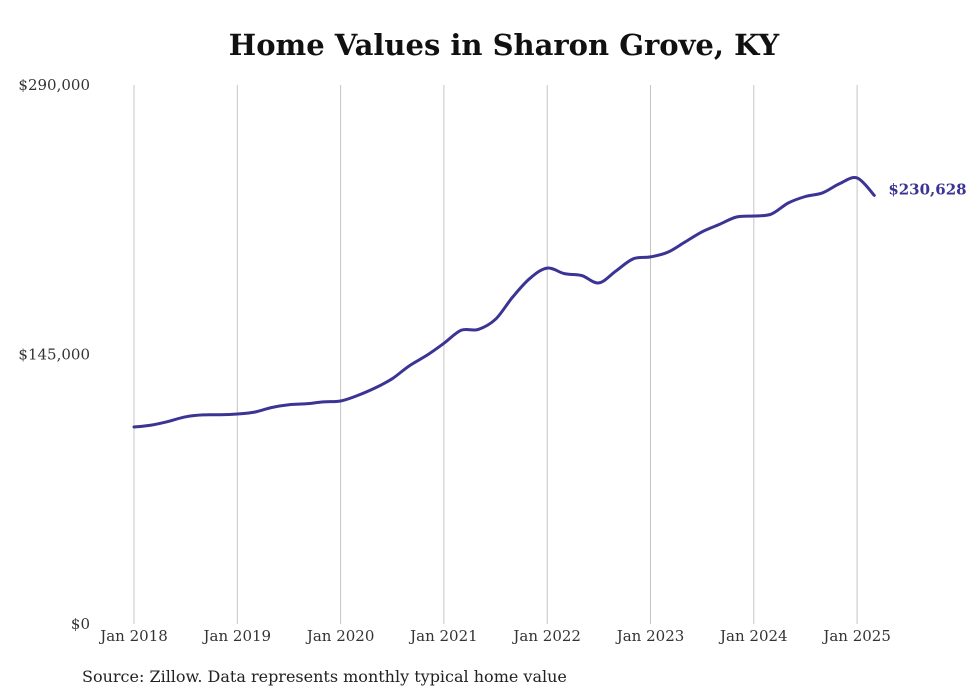 The image size is (980, 699). What do you see at coordinates (927, 189) in the screenshot?
I see `end-value-label: $230,628` at bounding box center [927, 189].